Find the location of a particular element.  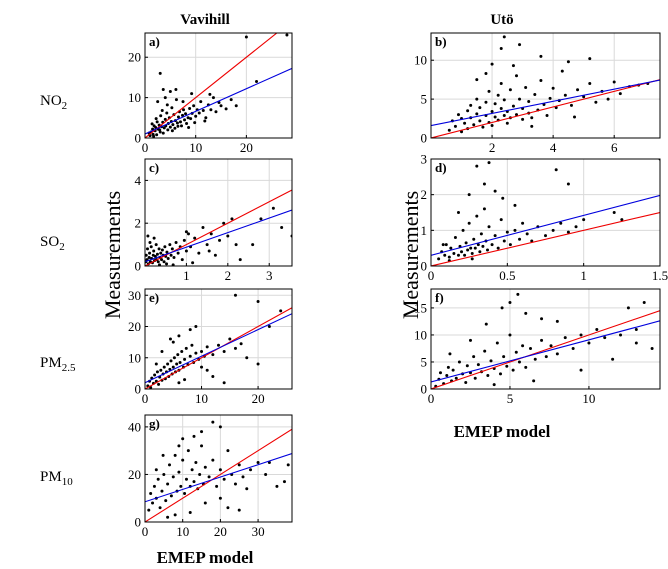

points-group is located at coordinates (548, 211).